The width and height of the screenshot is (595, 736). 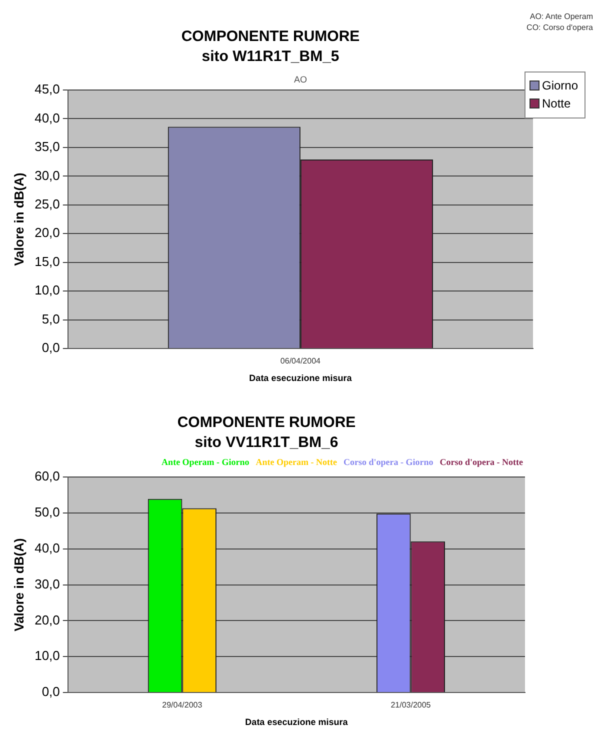 What do you see at coordinates (559, 27) in the screenshot?
I see `text: CO: Corso d'opera` at bounding box center [559, 27].